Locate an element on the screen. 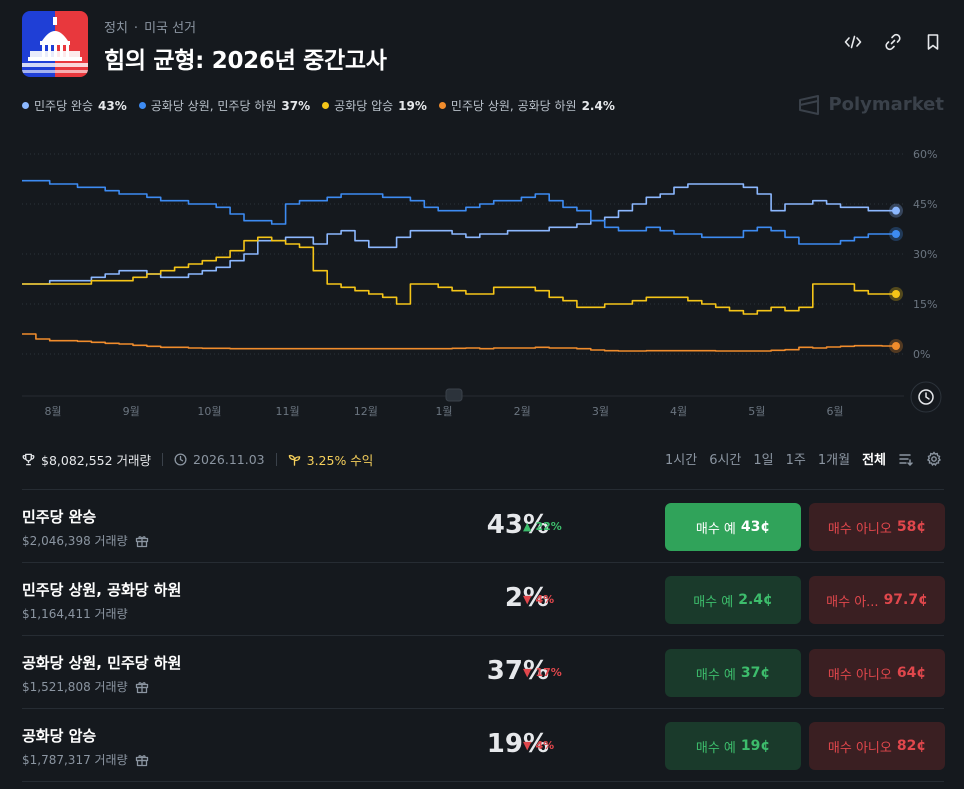 Image resolution: width=964 pixels, height=789 pixels. triangle-down-icon: ▼ is located at coordinates (527, 599).